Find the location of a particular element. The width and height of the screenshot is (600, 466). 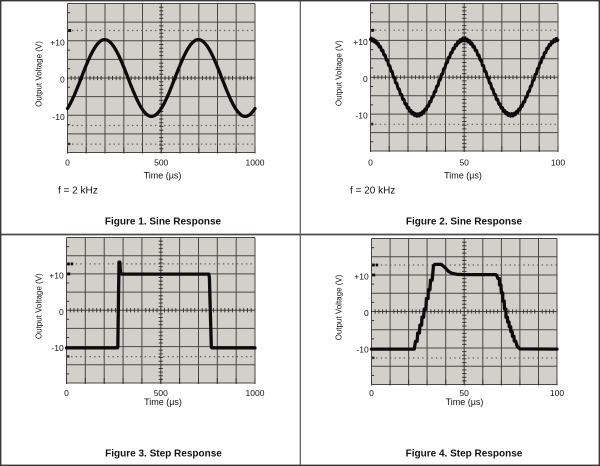

svg-text: Figure 1. Sine Response is located at coordinates (163, 221).